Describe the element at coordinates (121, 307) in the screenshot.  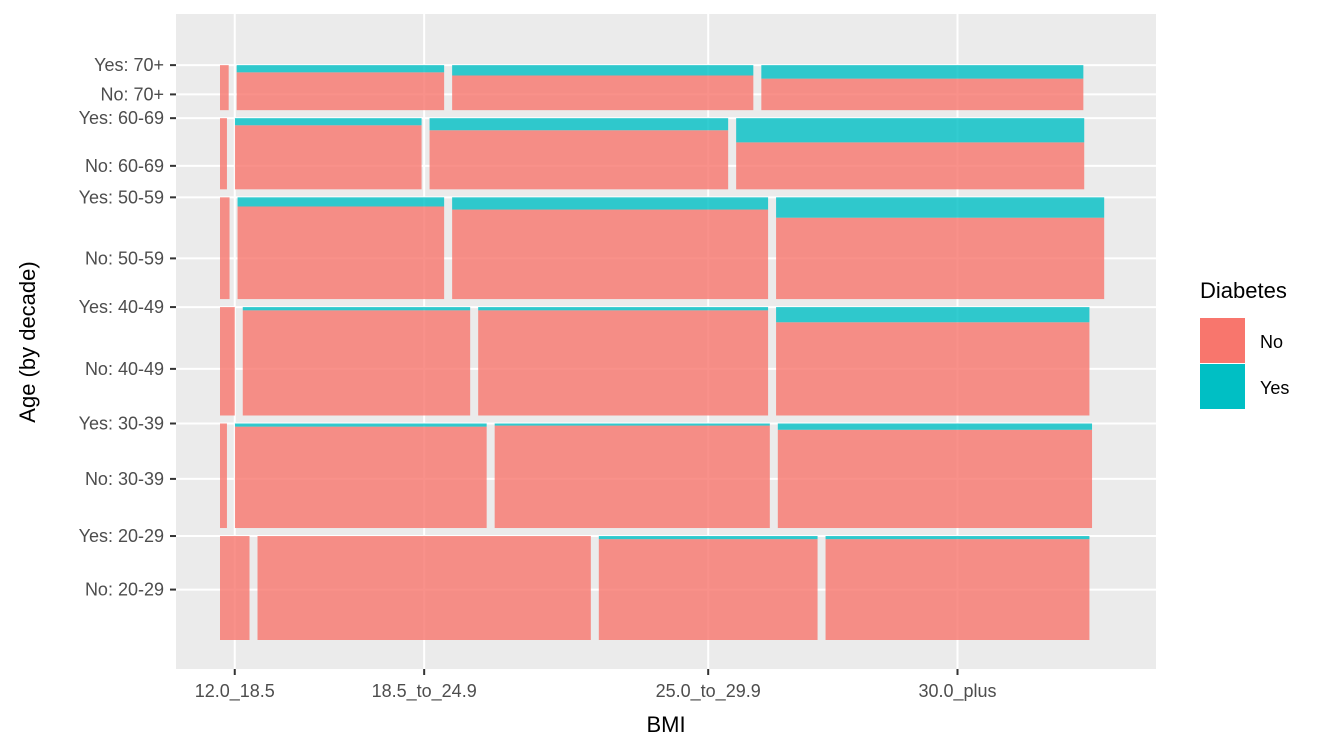
I see `y-tick-label-5: Yes: 40-49` at that location.